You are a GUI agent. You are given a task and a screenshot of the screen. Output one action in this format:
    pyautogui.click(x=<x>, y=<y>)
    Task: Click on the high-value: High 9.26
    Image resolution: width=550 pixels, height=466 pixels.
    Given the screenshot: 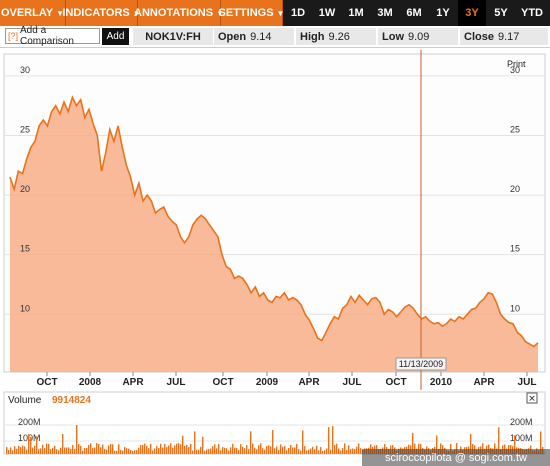 What is the action you would take?
    pyautogui.click(x=336, y=36)
    